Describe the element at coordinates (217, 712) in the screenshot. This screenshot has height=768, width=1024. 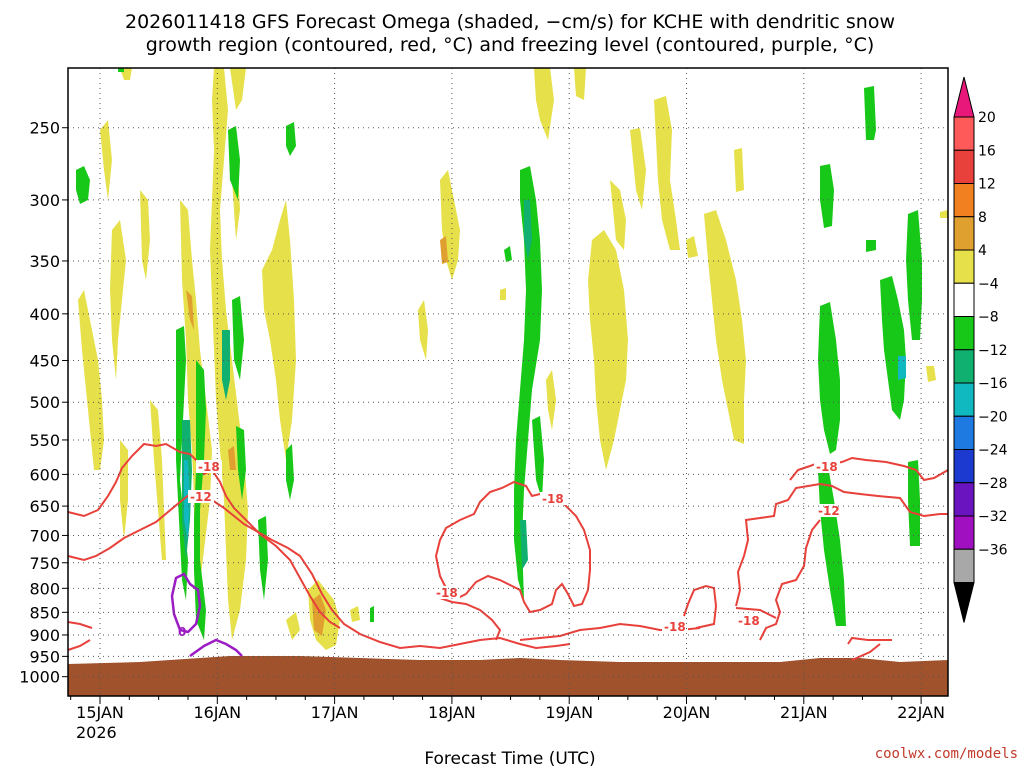
I see `x-tick-label: 16JAN` at that location.